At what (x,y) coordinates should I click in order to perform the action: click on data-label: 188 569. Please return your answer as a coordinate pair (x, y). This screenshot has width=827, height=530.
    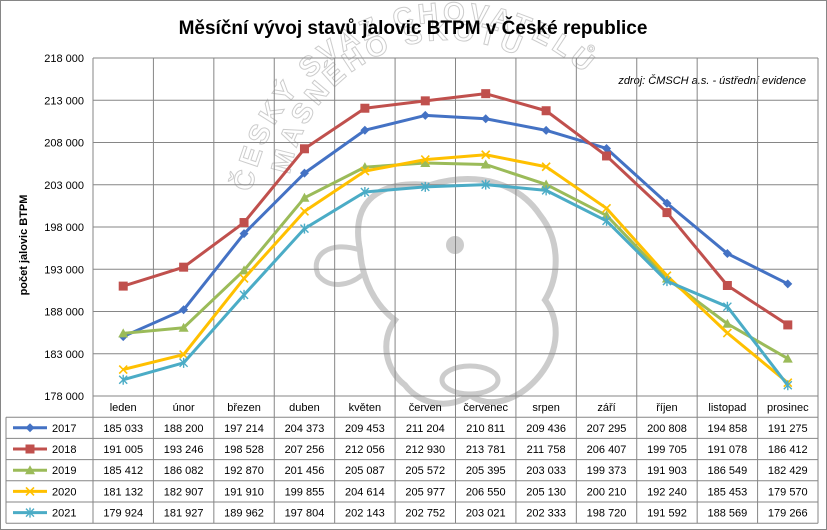
    Looking at the image, I should click on (727, 514).